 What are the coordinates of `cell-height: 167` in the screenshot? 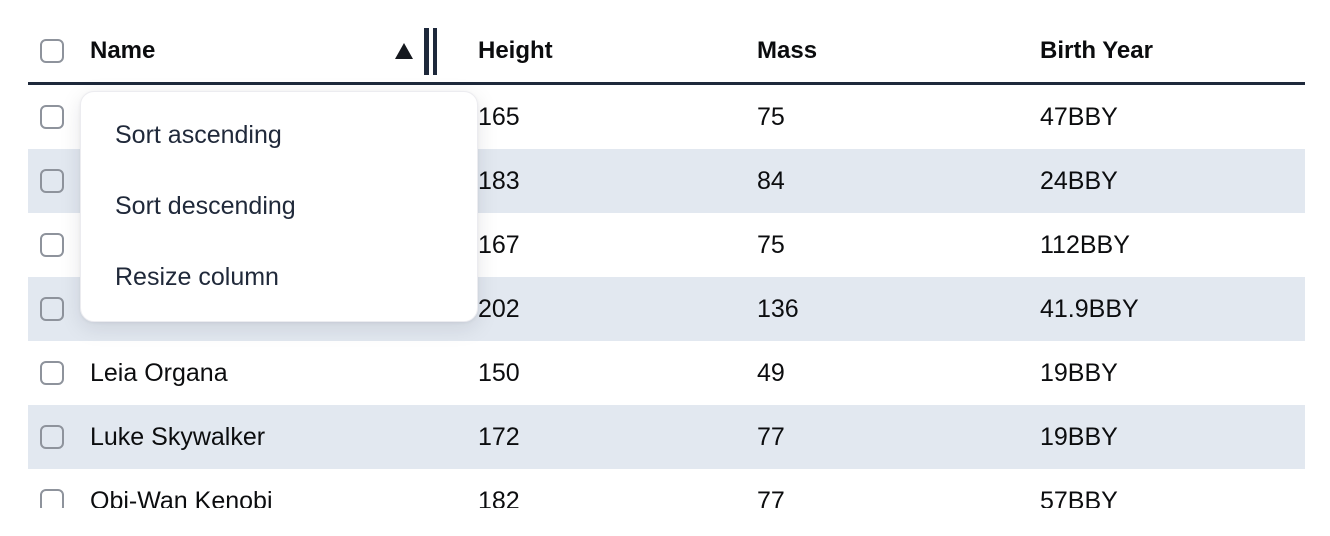 It's located at (499, 244).